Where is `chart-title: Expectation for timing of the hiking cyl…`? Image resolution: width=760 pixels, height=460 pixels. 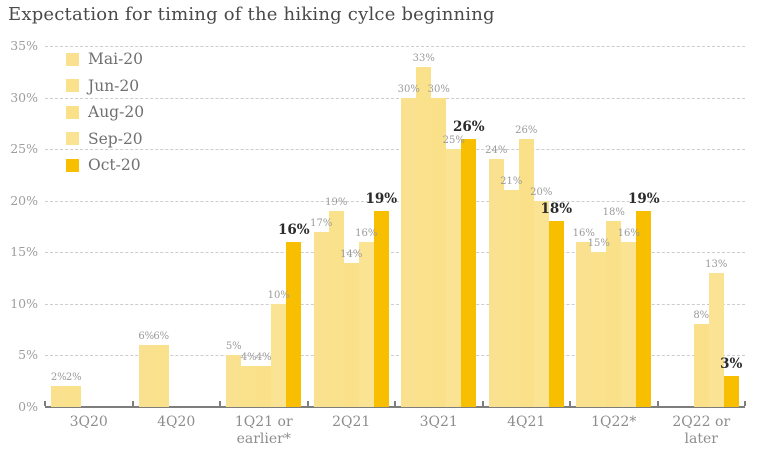 chart-title: Expectation for timing of the hiking cyl… is located at coordinates (251, 14).